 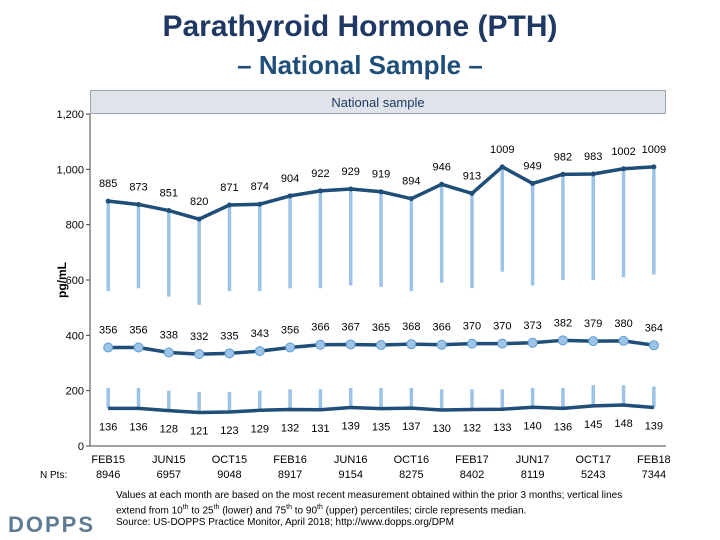 I want to click on data-label-median: 335, so click(x=229, y=336).